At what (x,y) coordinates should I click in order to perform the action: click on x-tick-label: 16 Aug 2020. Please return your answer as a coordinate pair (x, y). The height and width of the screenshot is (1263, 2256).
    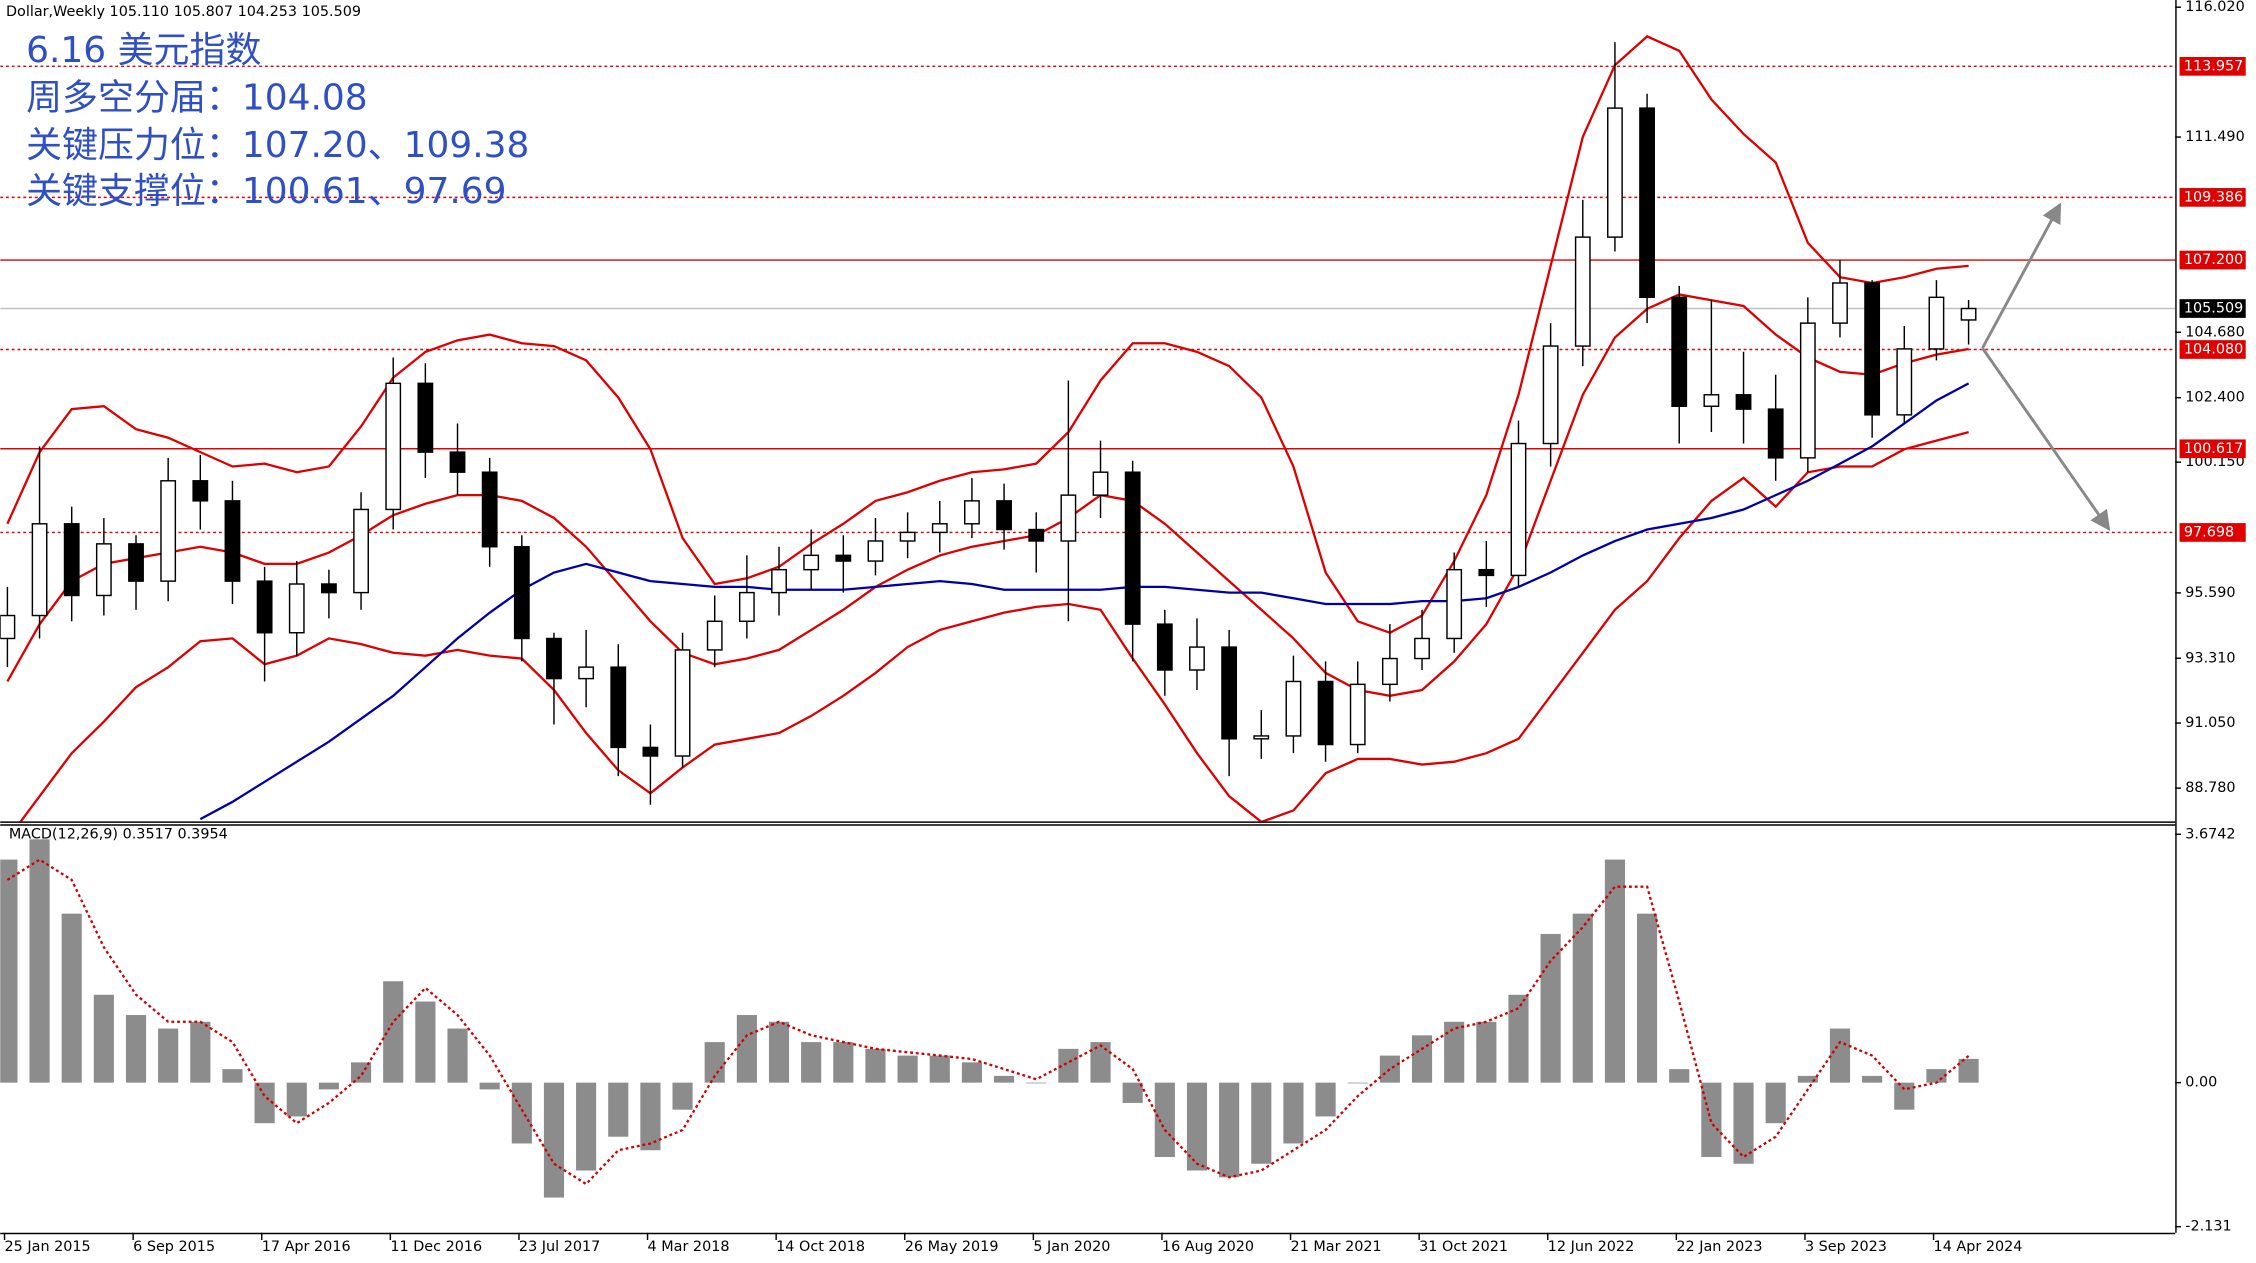
    Looking at the image, I should click on (1208, 1247).